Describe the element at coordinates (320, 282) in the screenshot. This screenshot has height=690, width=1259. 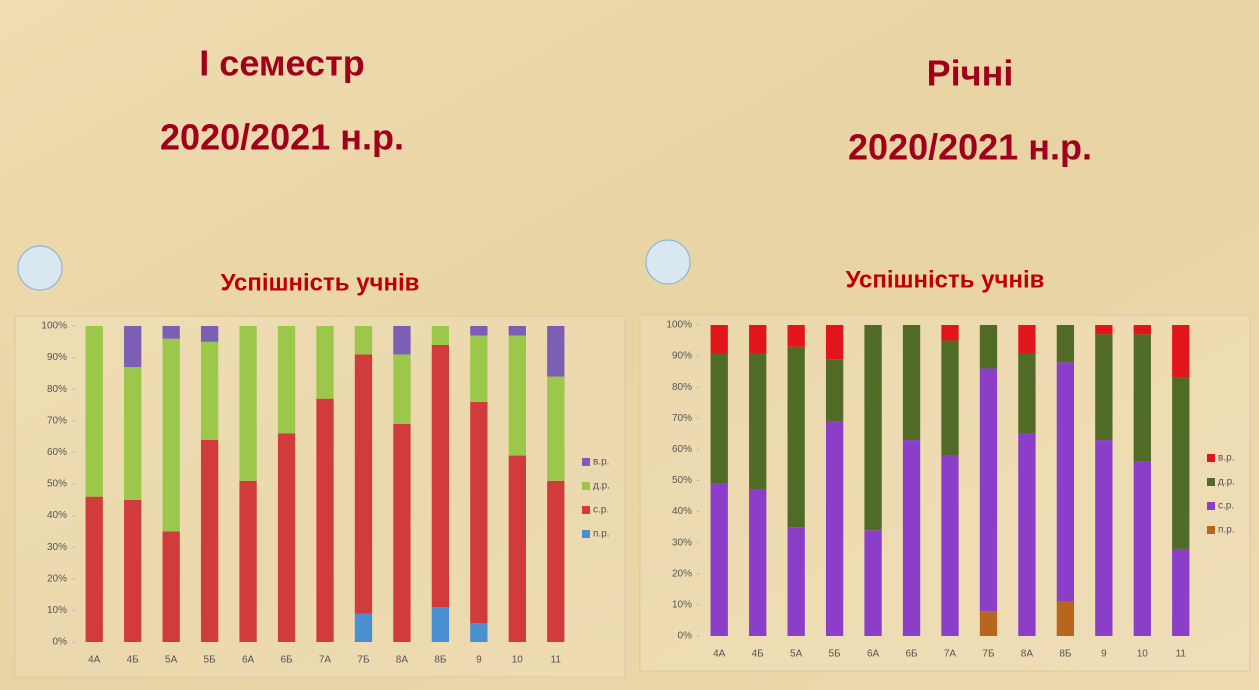
I see `chart-title: Успішність учнів` at that location.